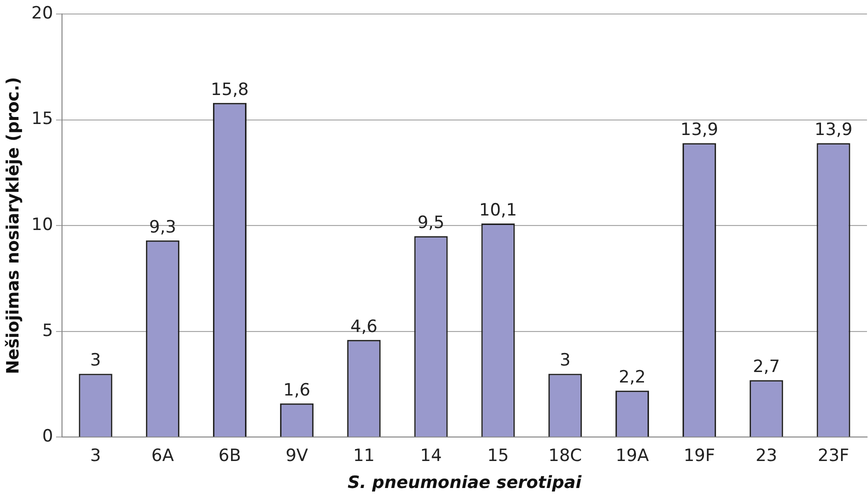  Describe the element at coordinates (431, 456) in the screenshot. I see `x-tick-label: 14` at that location.